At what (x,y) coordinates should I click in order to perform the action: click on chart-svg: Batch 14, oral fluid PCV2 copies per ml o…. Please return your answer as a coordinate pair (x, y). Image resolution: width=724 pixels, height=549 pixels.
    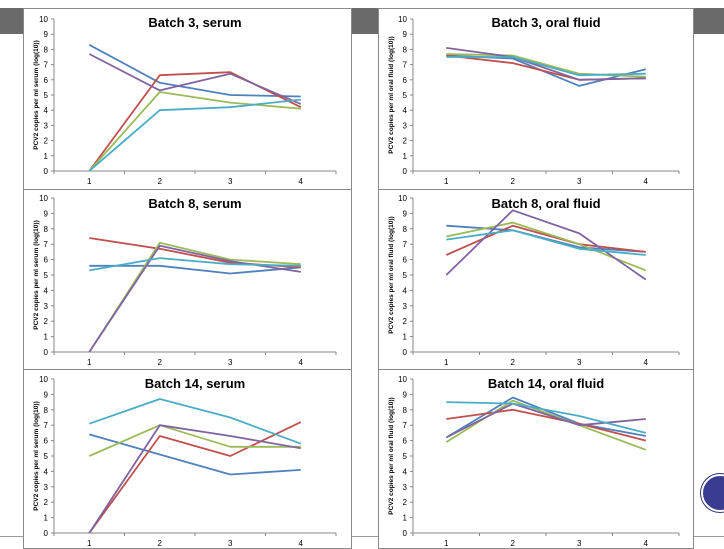
    Looking at the image, I should click on (534, 461).